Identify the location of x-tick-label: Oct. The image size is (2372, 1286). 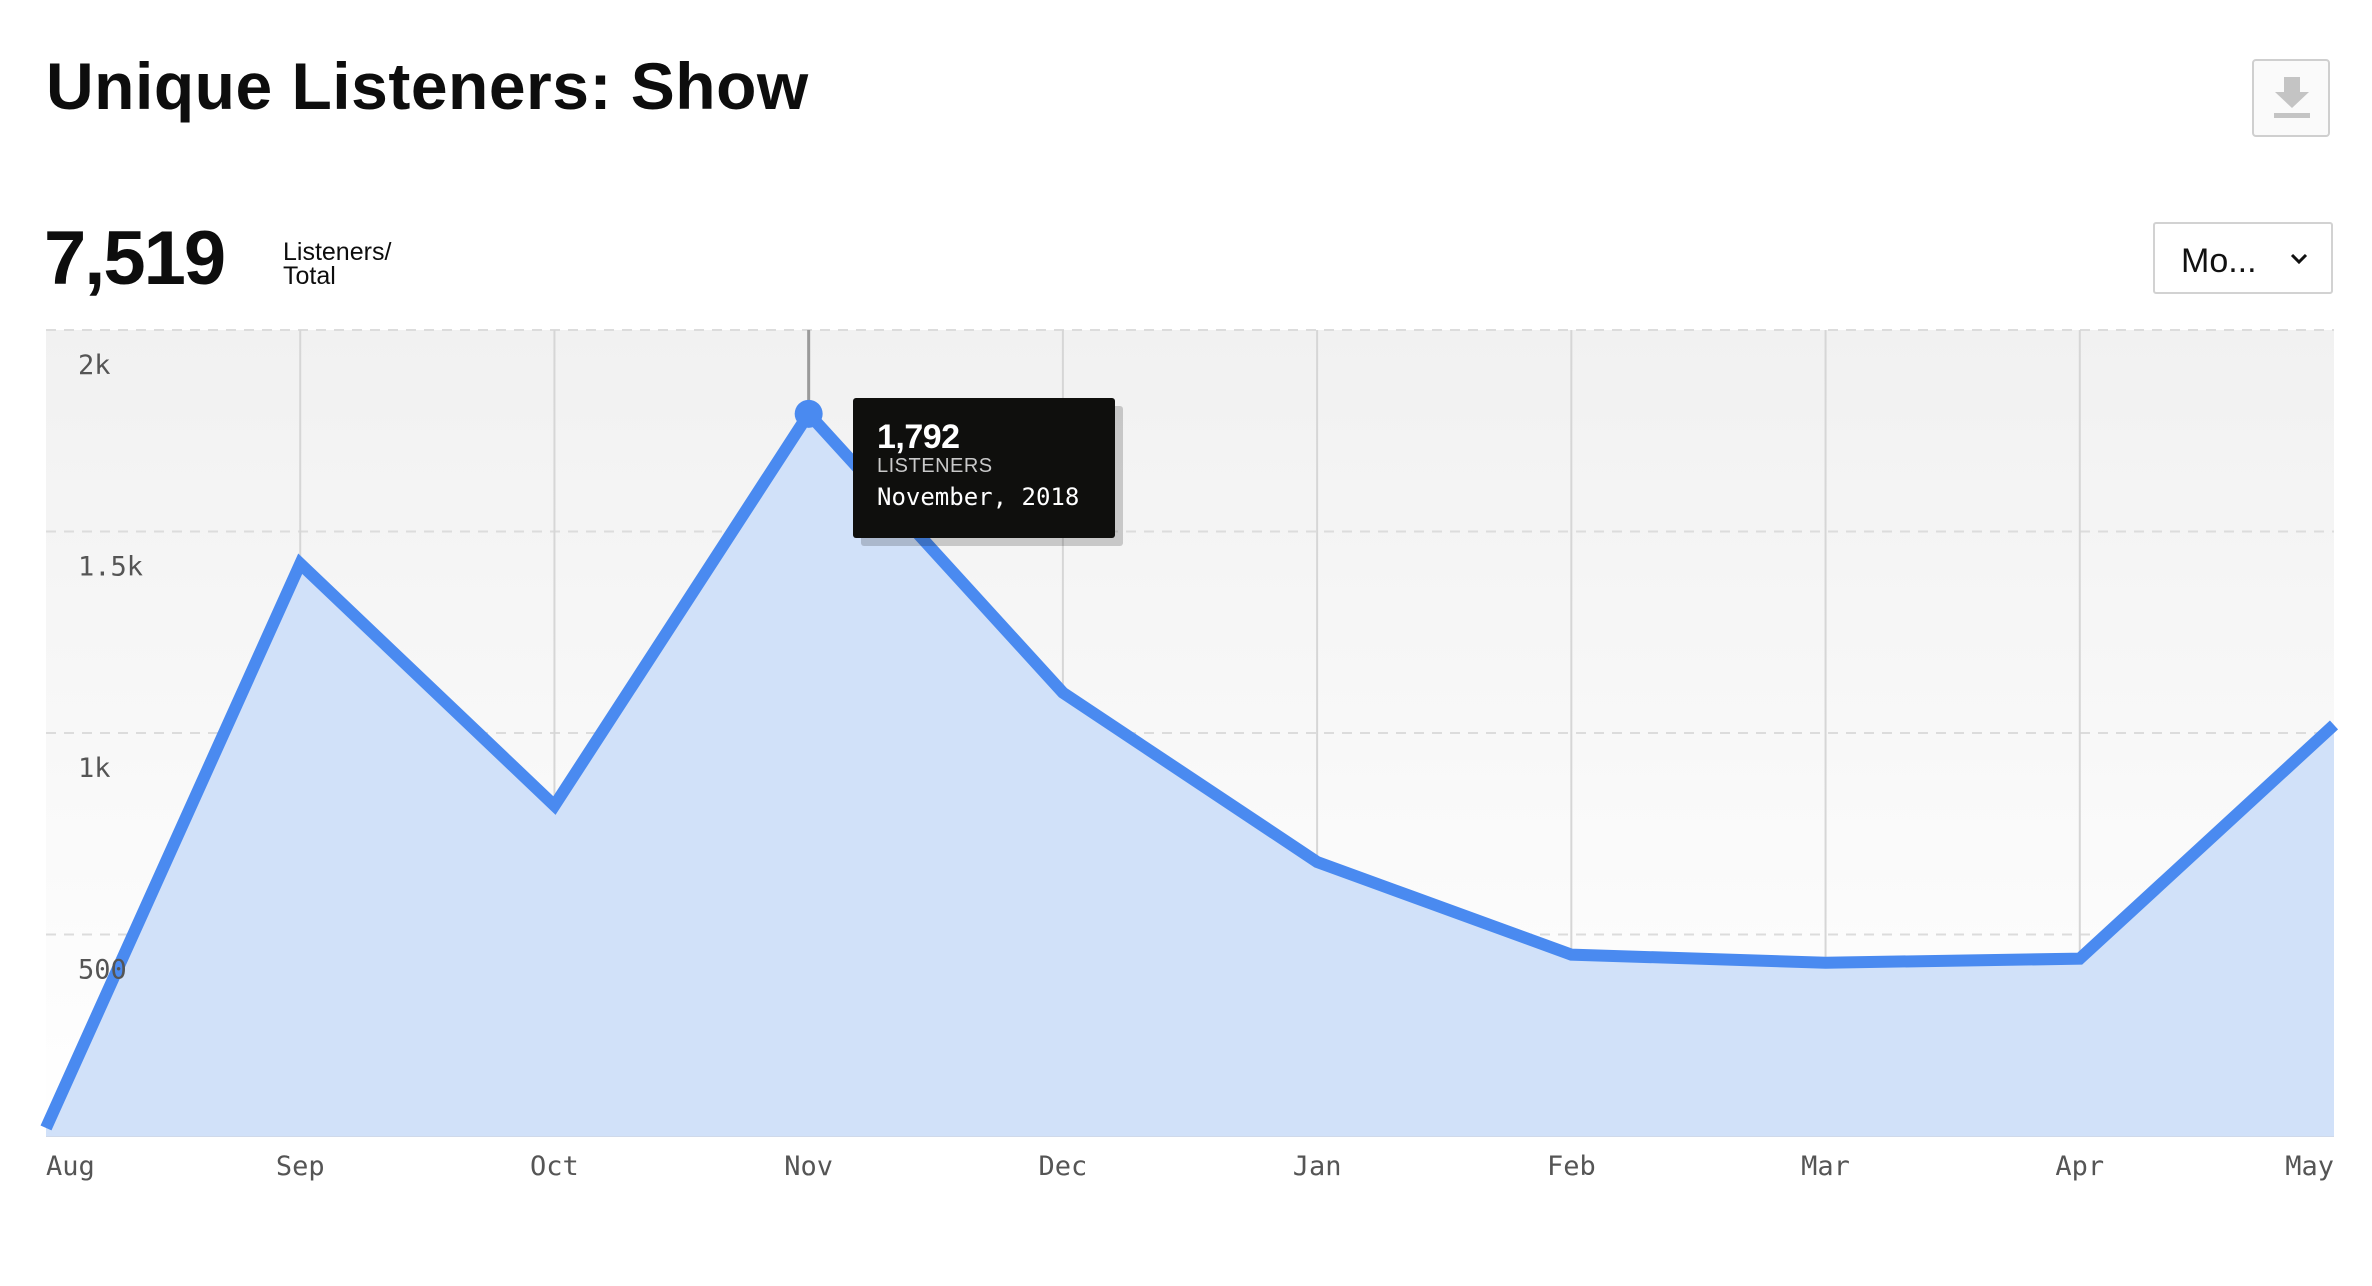
(554, 1166).